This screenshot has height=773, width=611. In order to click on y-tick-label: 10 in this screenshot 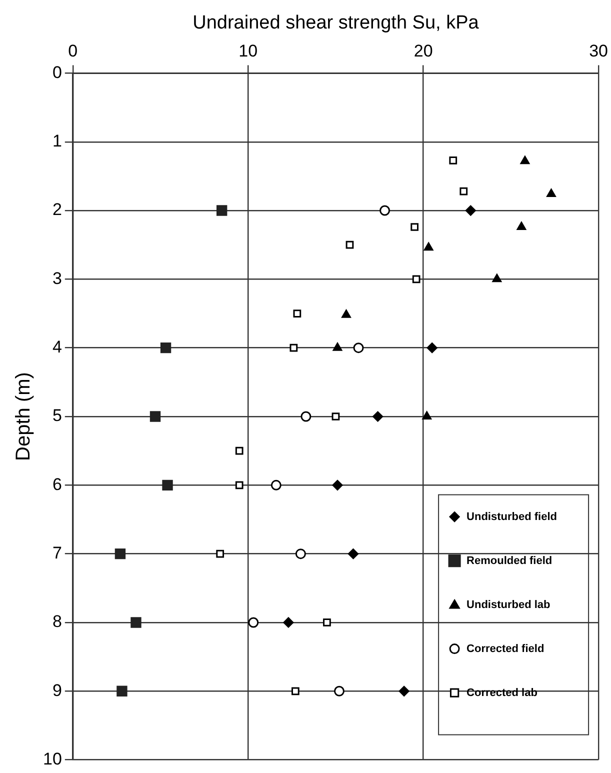, I will do `click(52, 758)`.